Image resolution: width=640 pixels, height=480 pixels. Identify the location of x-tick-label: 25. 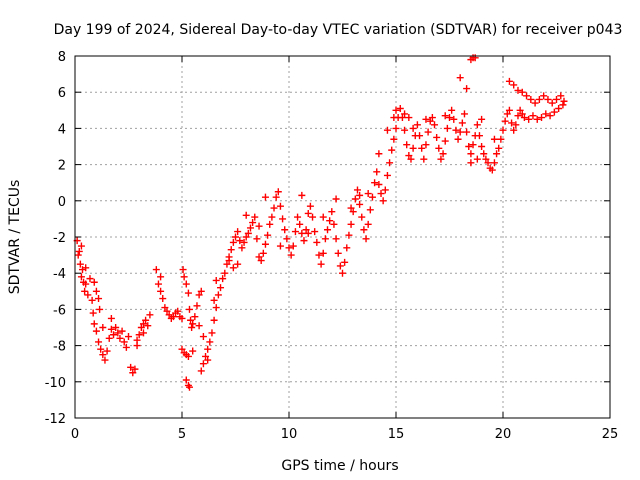
(610, 434).